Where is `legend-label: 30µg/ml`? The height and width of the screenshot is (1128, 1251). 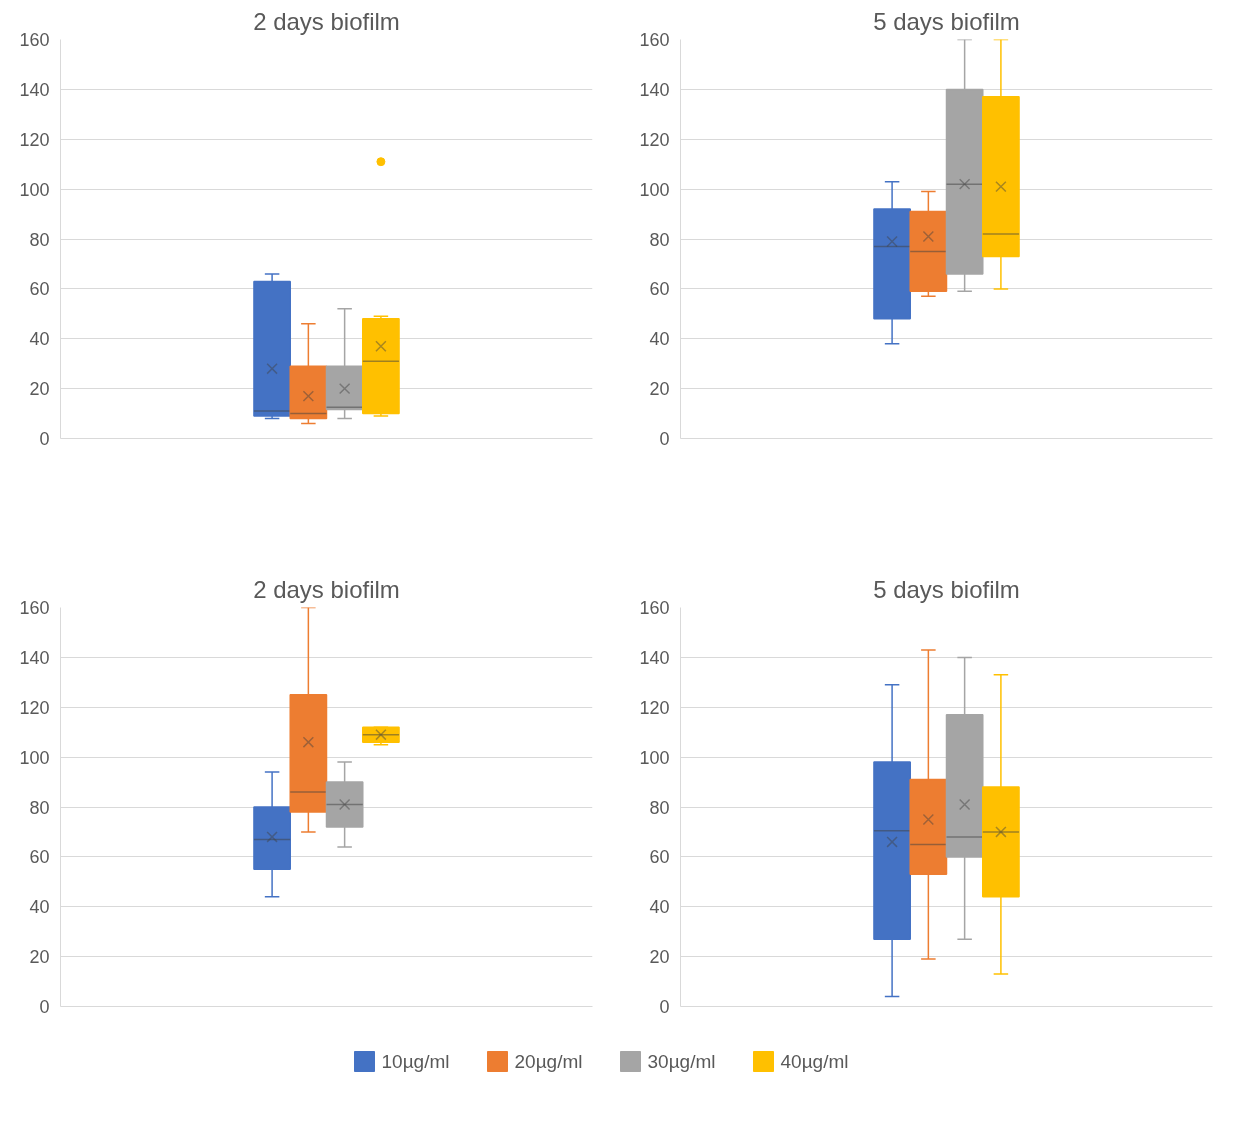
legend-label: 30µg/ml is located at coordinates (681, 1061).